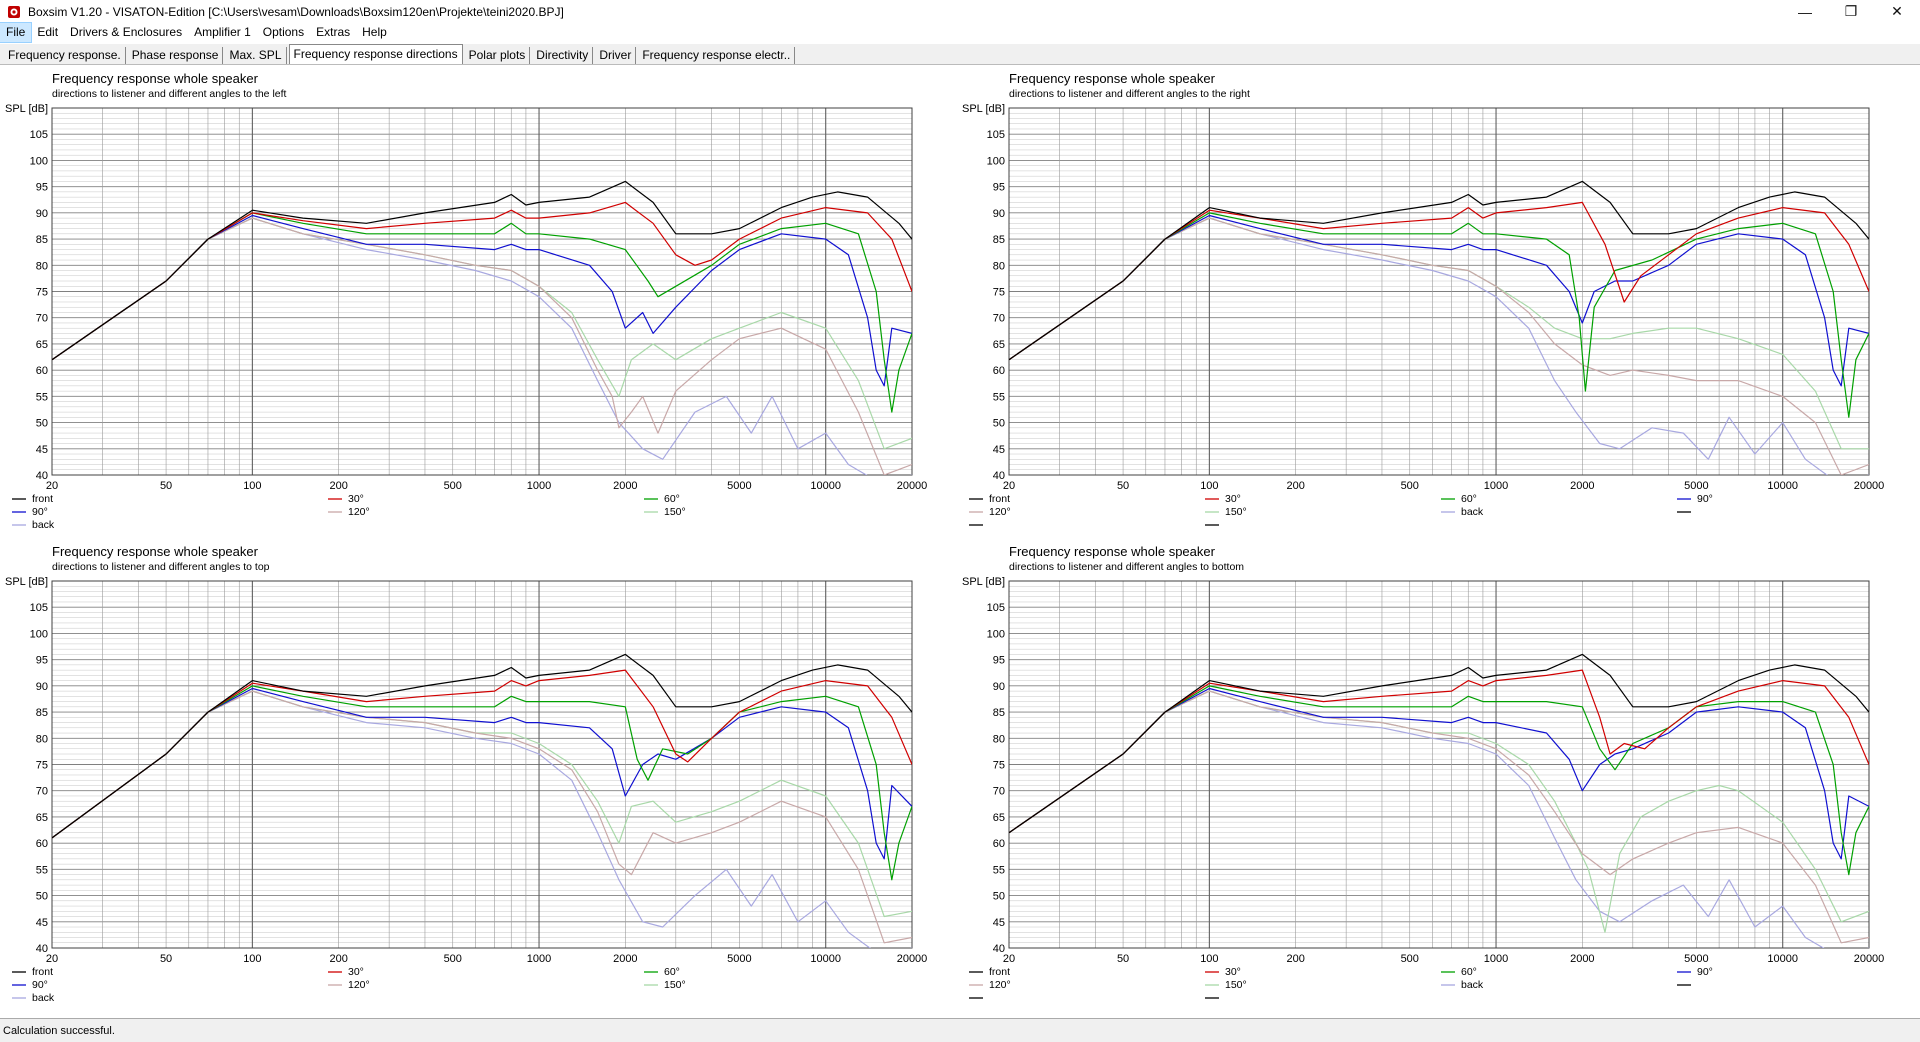 This screenshot has width=1920, height=1042. Describe the element at coordinates (126, 32) in the screenshot. I see `menu-drivers-enclosures: Drivers & Enclosures` at that location.